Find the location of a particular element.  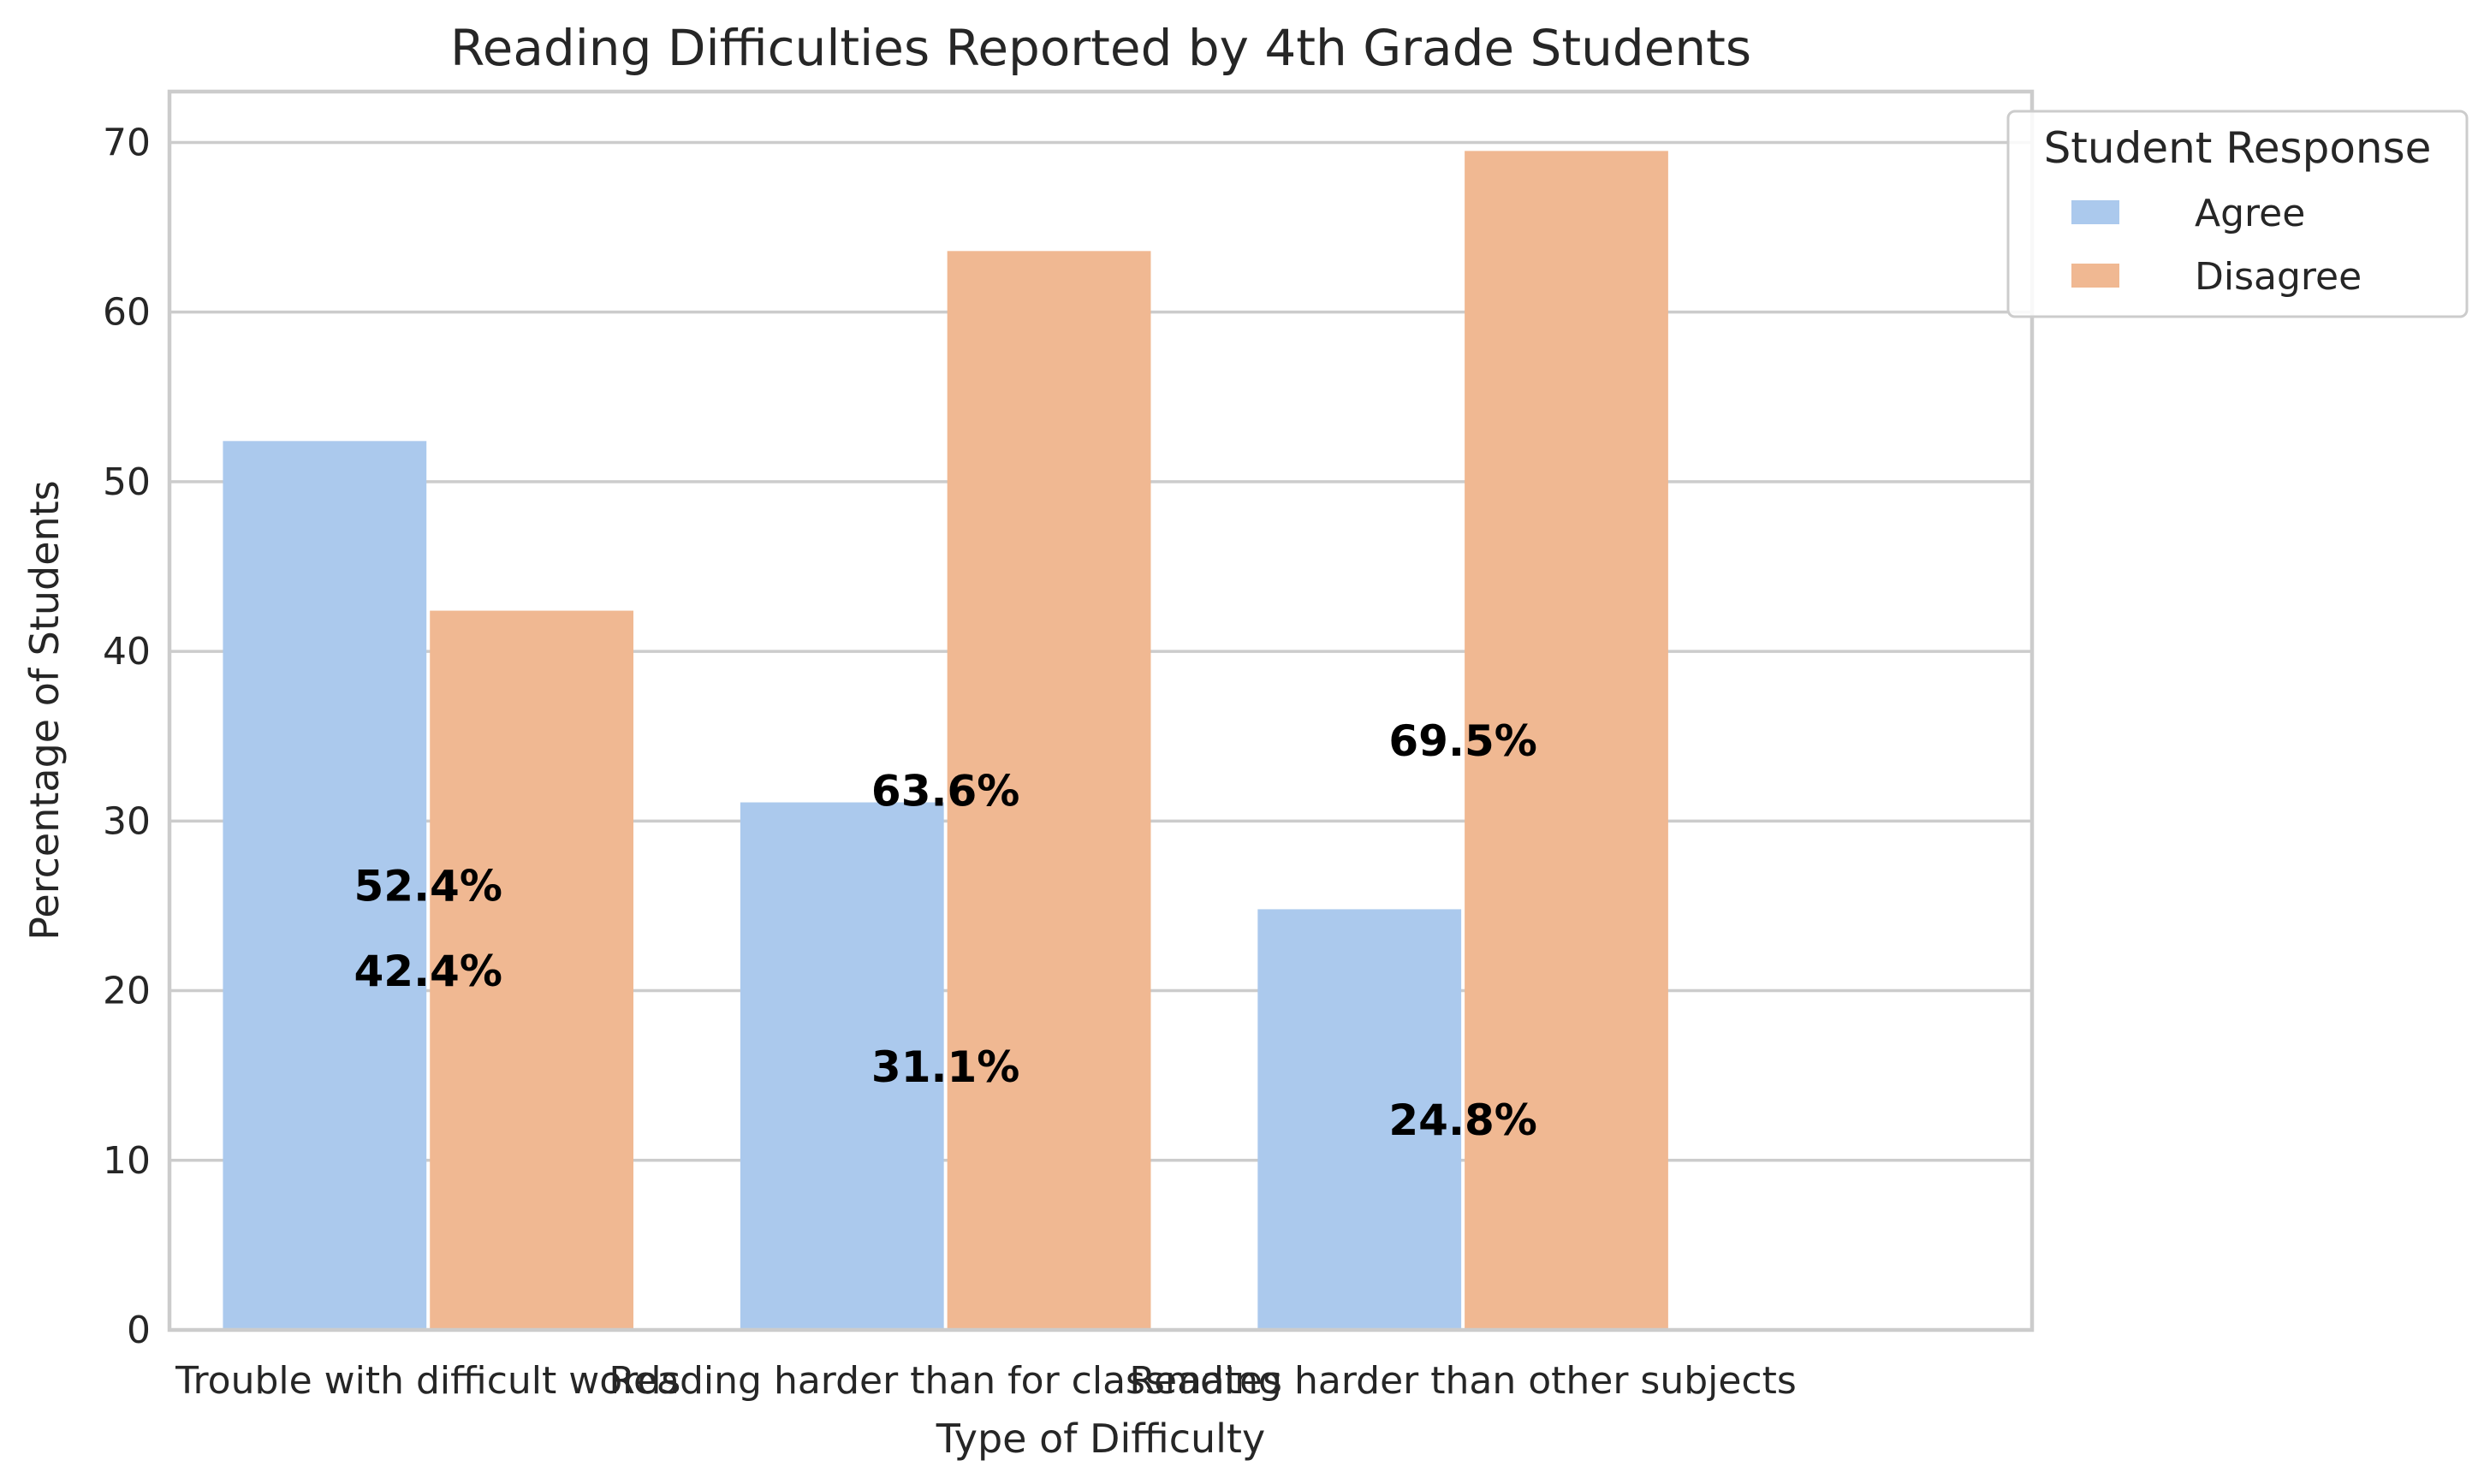

y-tick-label: 30 is located at coordinates (127, 821).